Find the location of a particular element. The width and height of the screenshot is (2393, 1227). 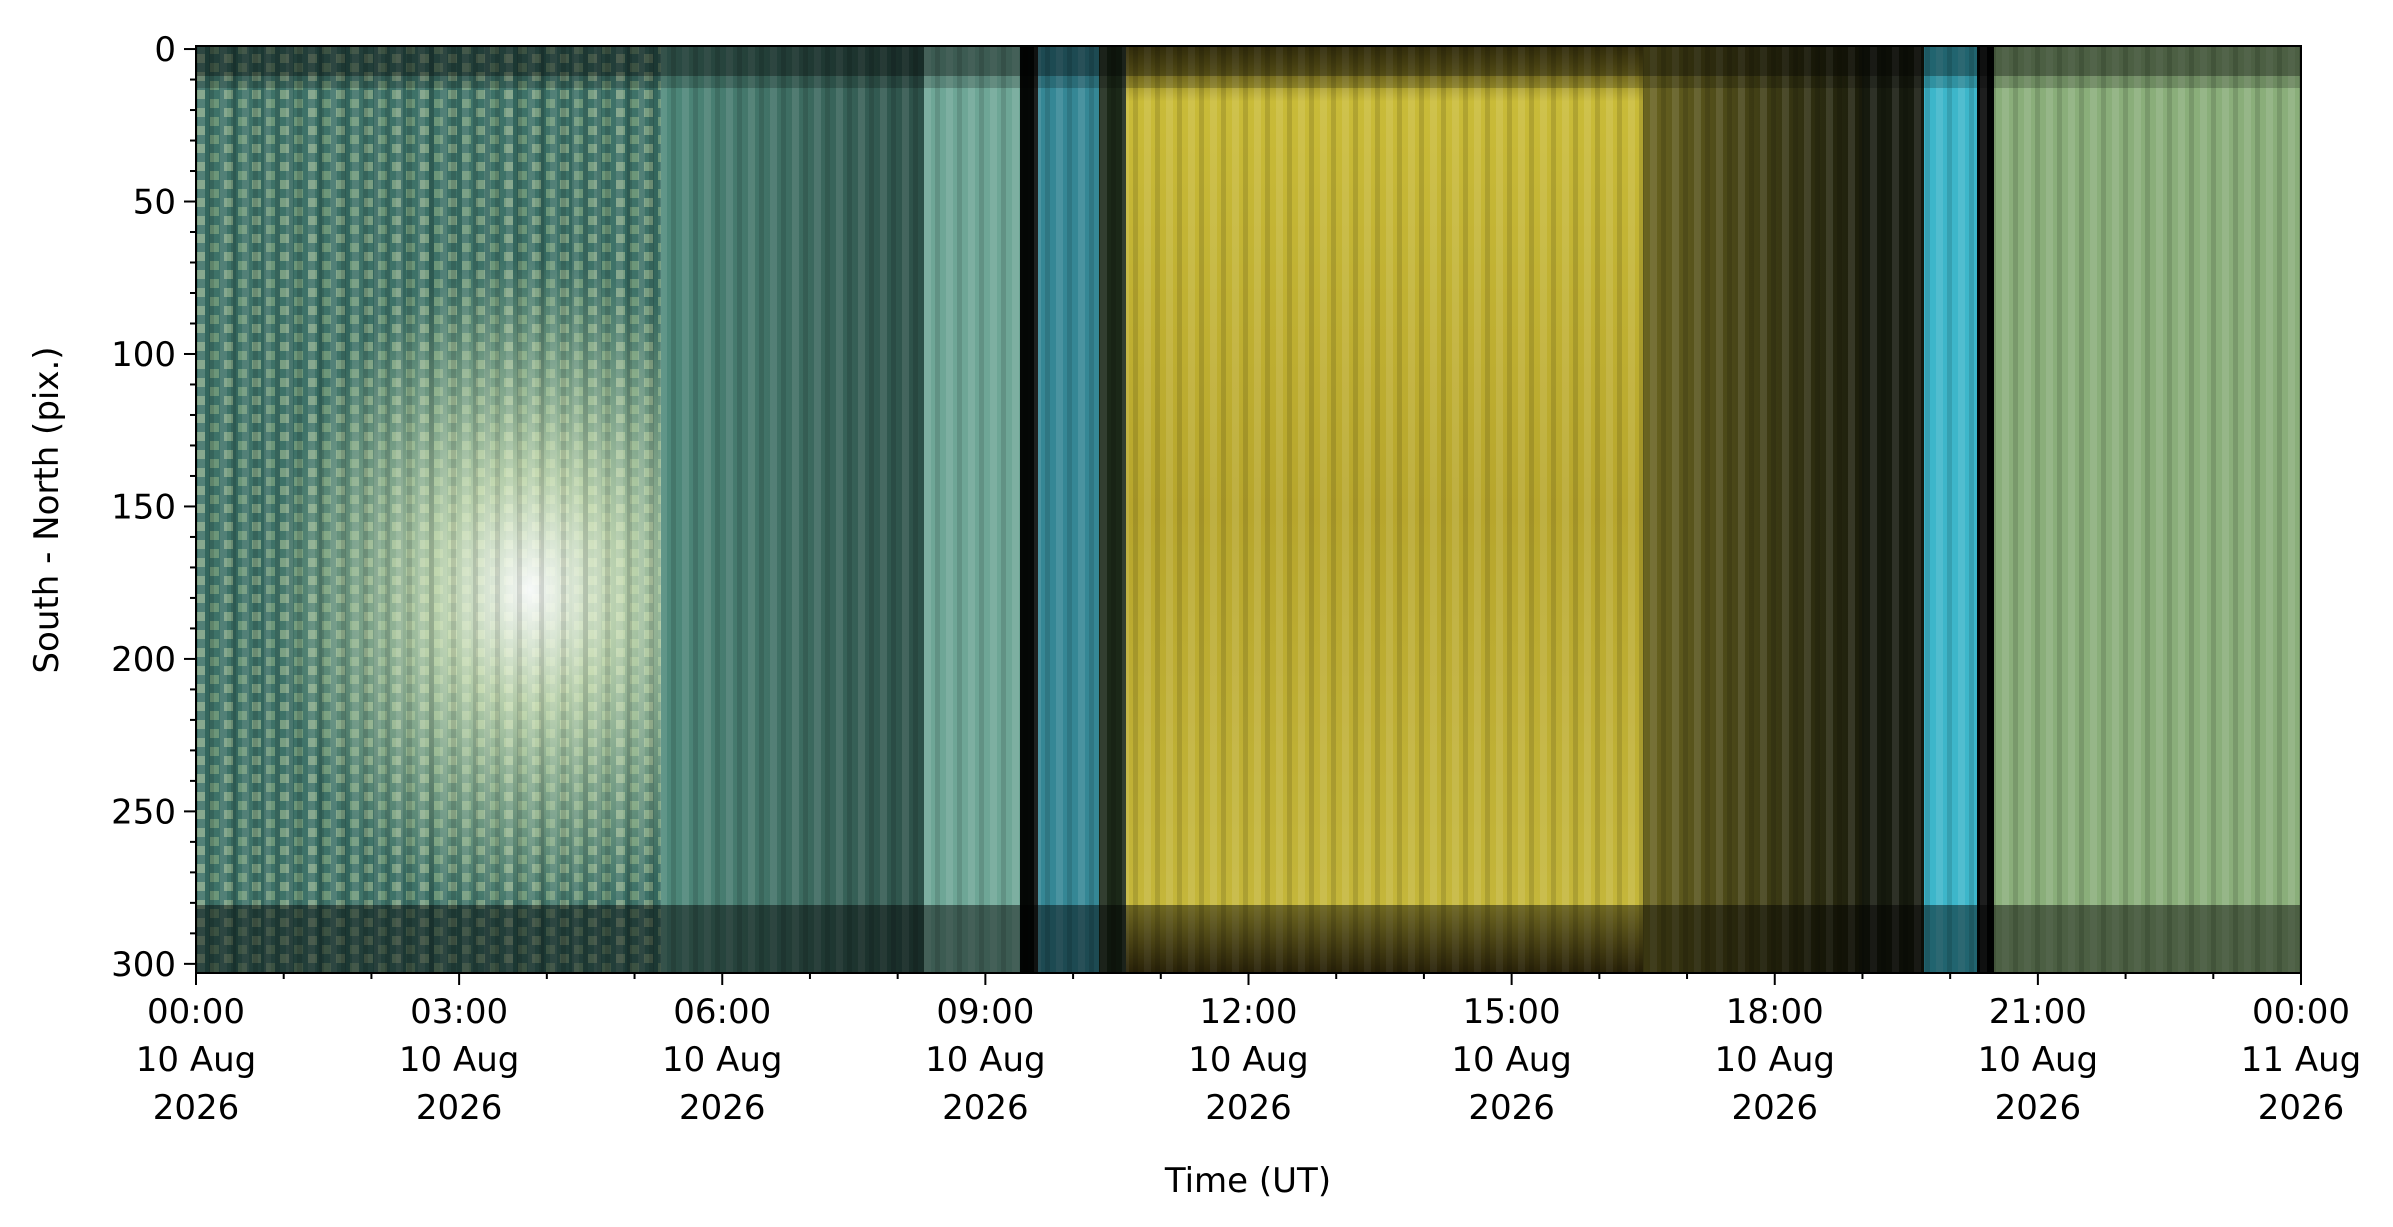

y-tick-label: 150 is located at coordinates (143, 507).